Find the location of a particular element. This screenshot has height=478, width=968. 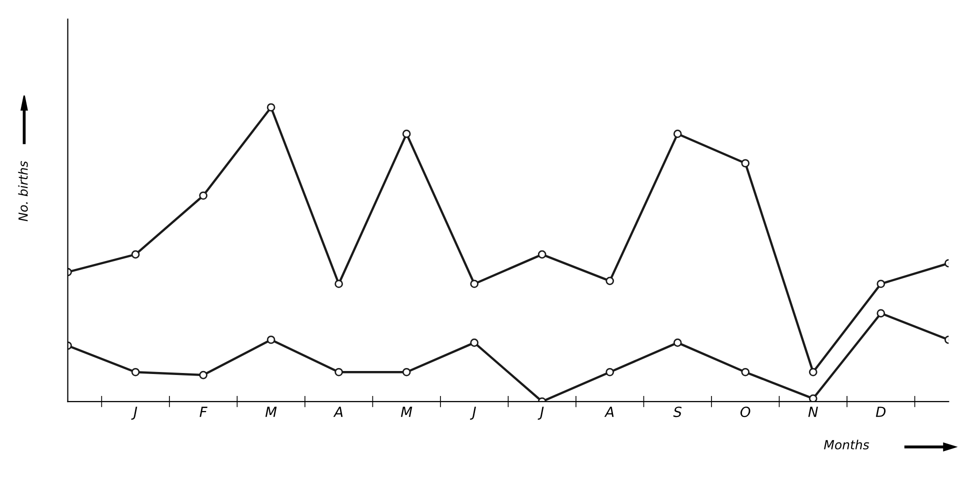

x-tick-label: D is located at coordinates (881, 411).